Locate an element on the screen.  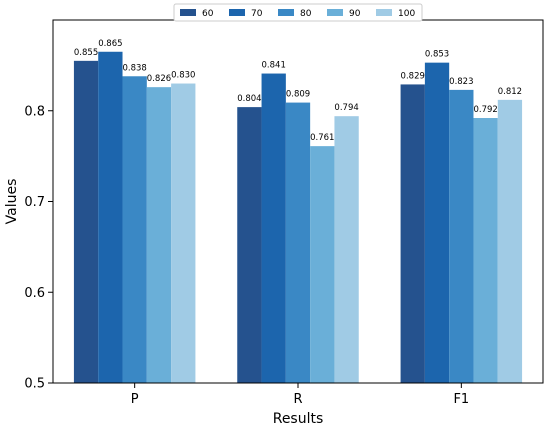
legend-label-70: 70 is located at coordinates (257, 14).